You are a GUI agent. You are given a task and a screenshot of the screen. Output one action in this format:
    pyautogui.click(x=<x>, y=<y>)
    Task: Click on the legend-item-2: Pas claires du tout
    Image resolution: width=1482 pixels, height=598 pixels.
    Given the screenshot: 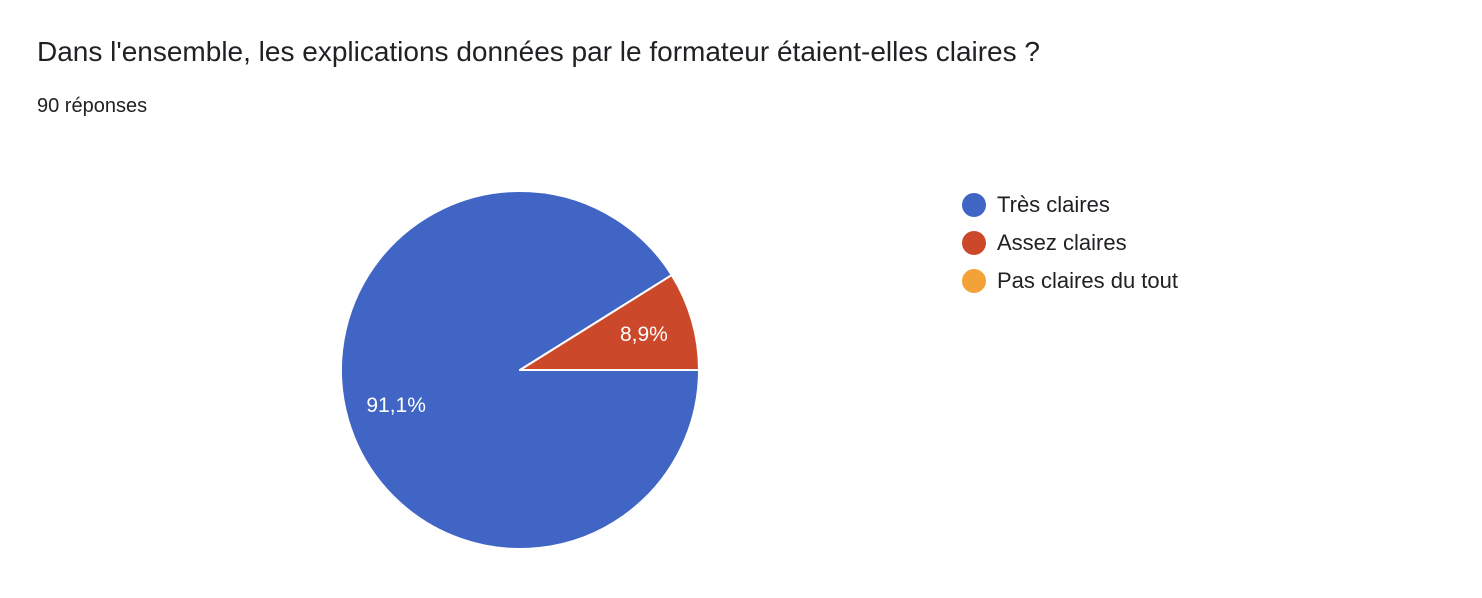 What is the action you would take?
    pyautogui.click(x=1070, y=281)
    